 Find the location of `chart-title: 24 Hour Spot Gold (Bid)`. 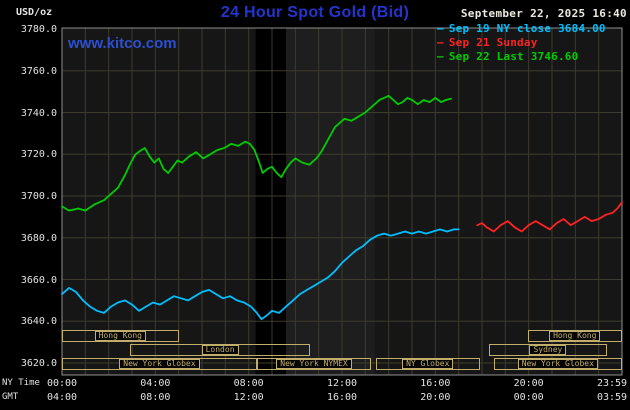

chart-title: 24 Hour Spot Gold (Bid) is located at coordinates (315, 12).